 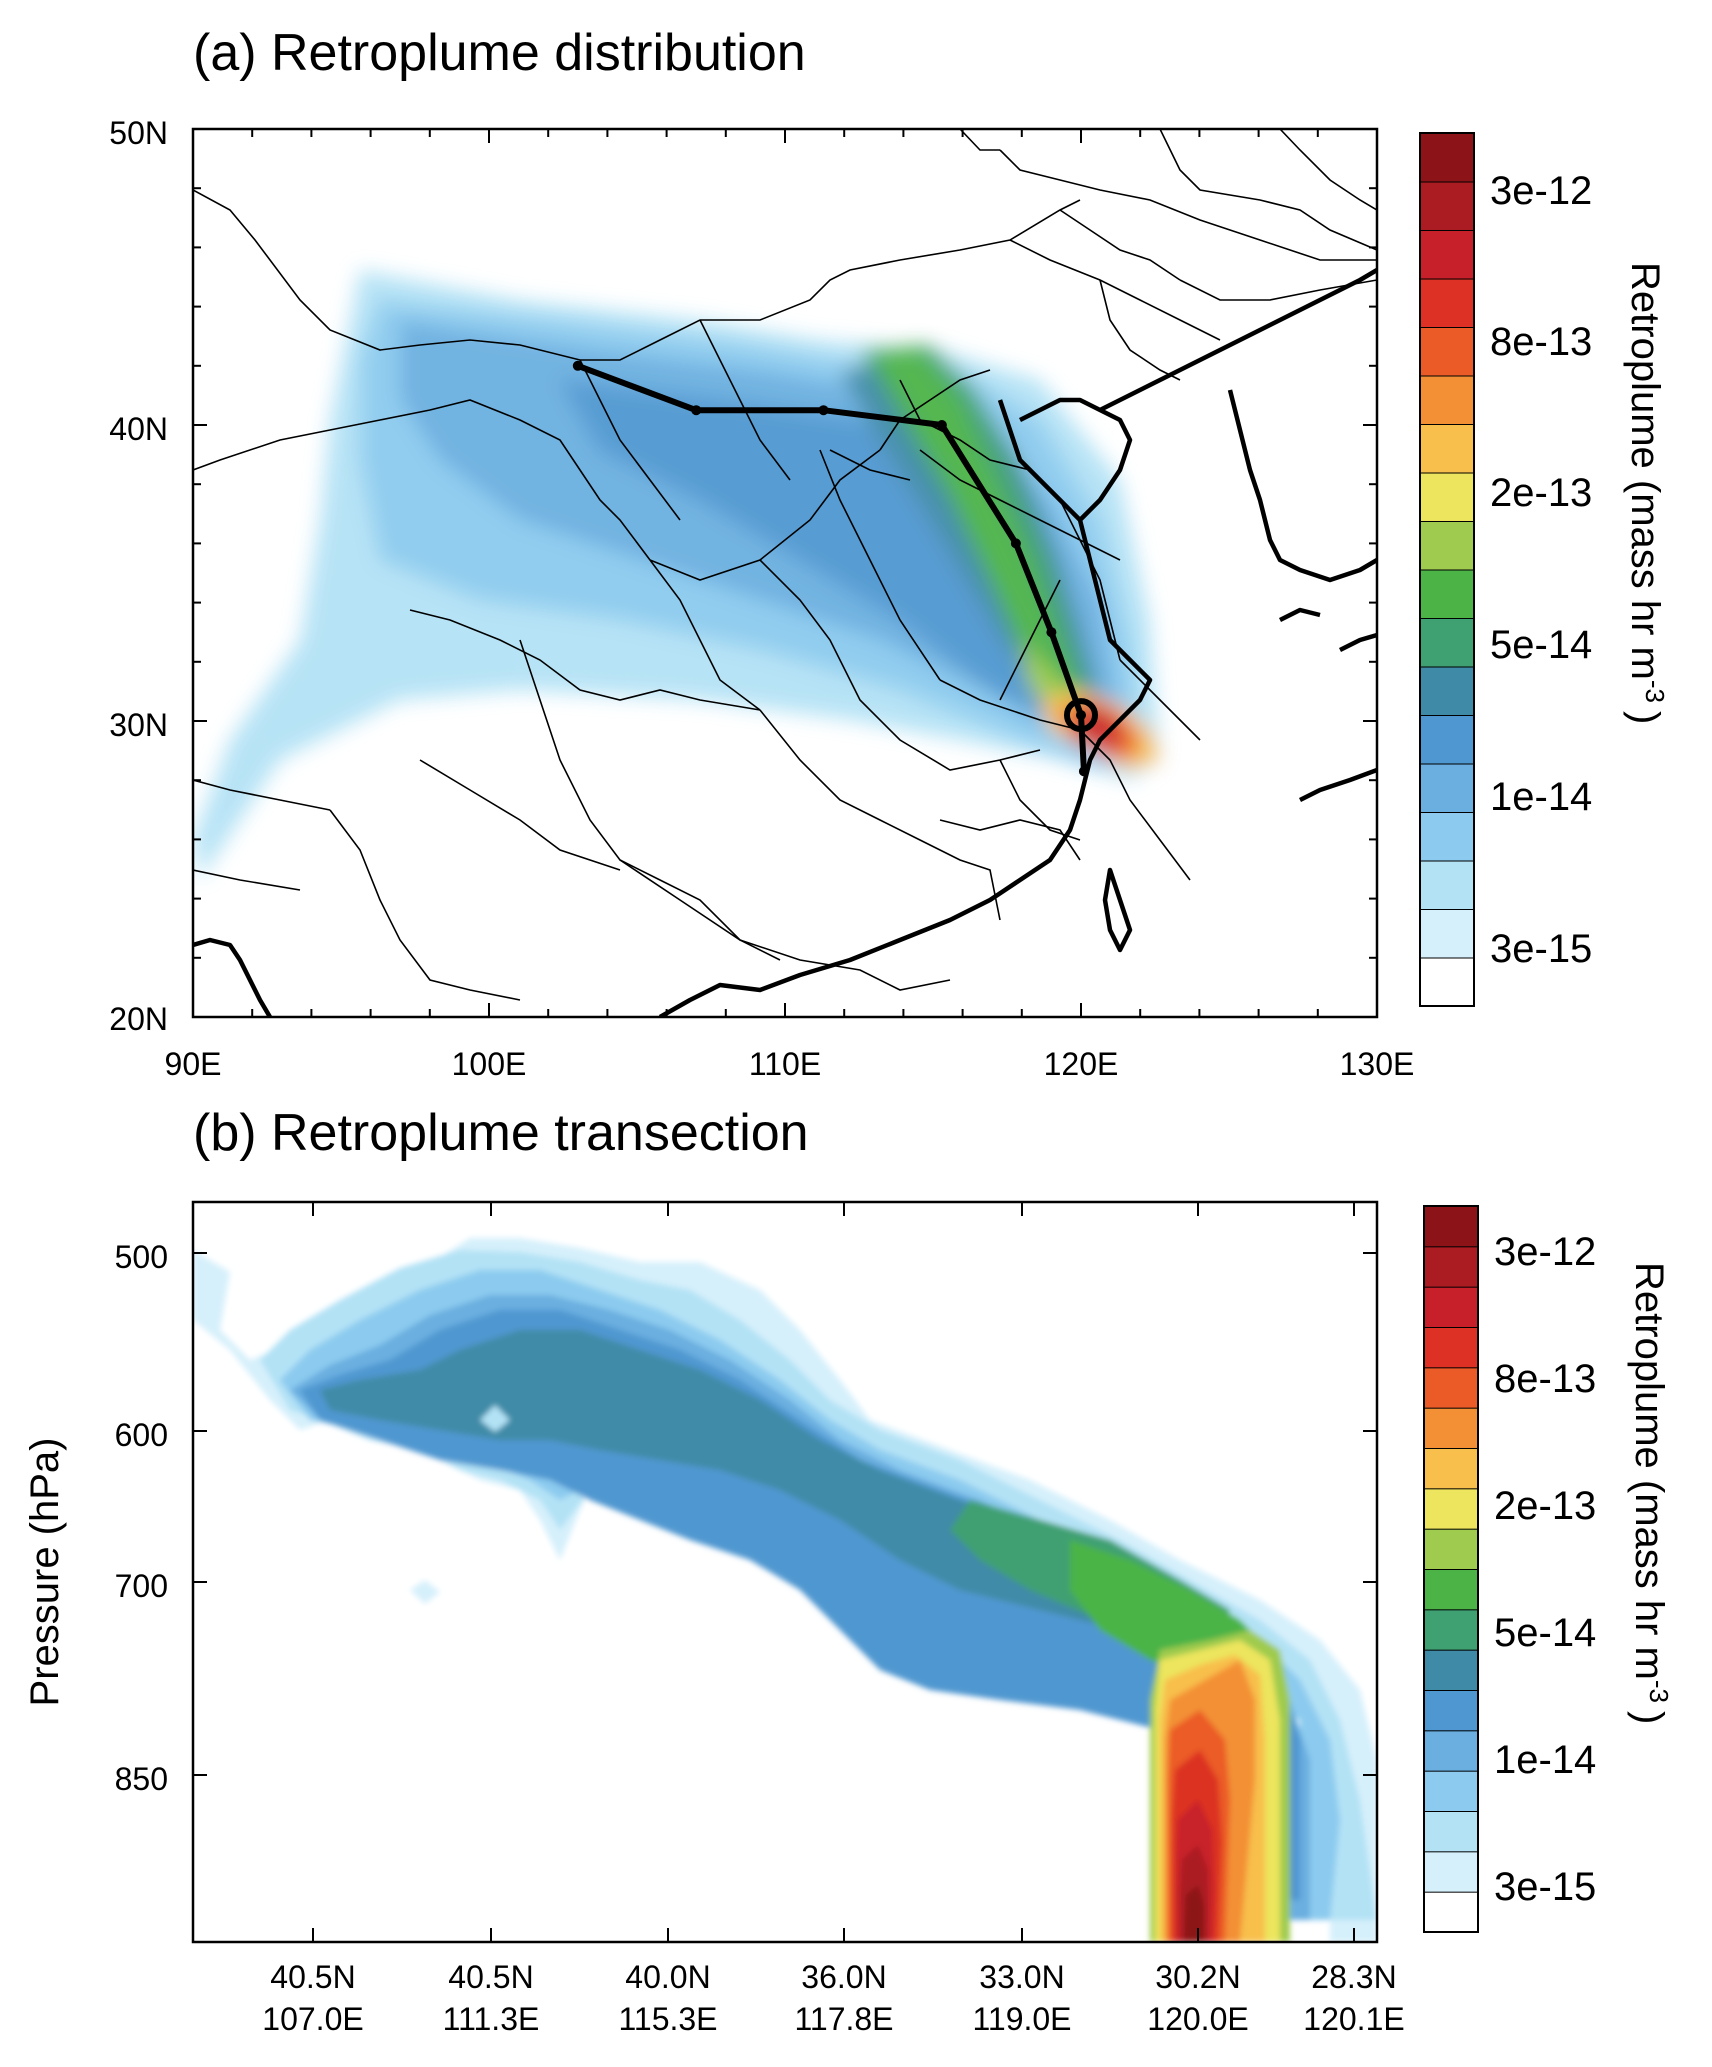 What do you see at coordinates (1646, 493) in the screenshot?
I see `colorbar-a-title: Retroplume (mass hr m-3)` at bounding box center [1646, 493].